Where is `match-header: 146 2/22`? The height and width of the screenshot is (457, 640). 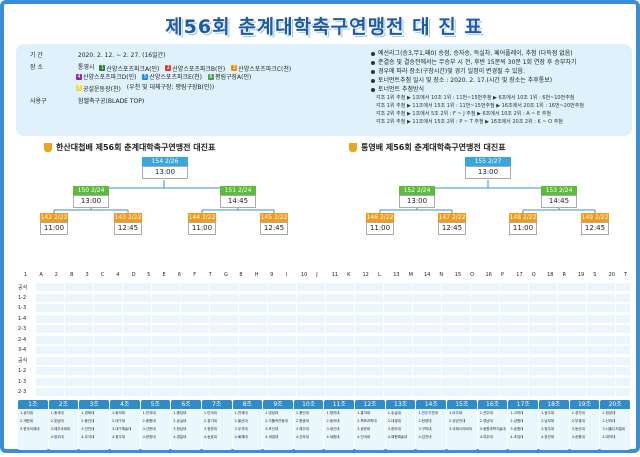 match-header: 146 2/22 is located at coordinates (380, 217).